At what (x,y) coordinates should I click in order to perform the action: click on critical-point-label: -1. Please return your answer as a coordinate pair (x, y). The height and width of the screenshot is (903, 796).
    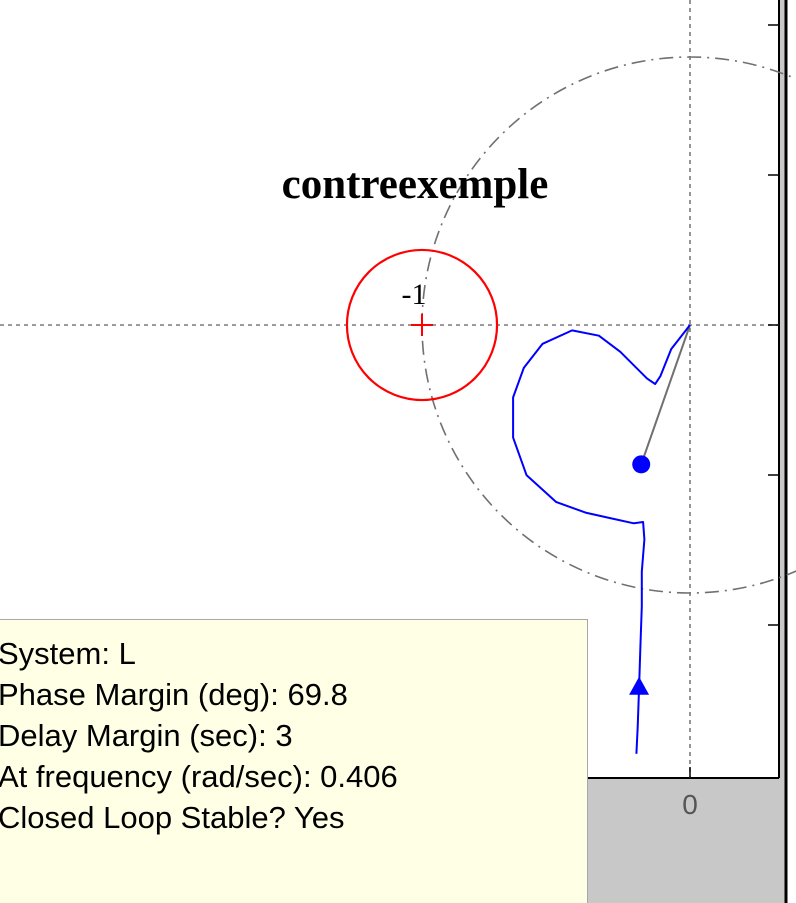
    Looking at the image, I should click on (414, 294).